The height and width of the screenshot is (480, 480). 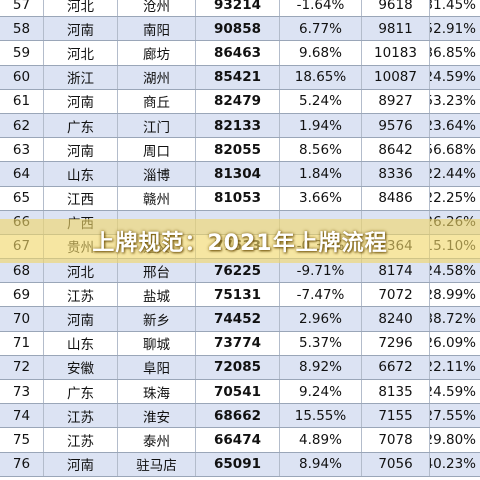 I want to click on city-cell: 赣州, so click(x=157, y=198).